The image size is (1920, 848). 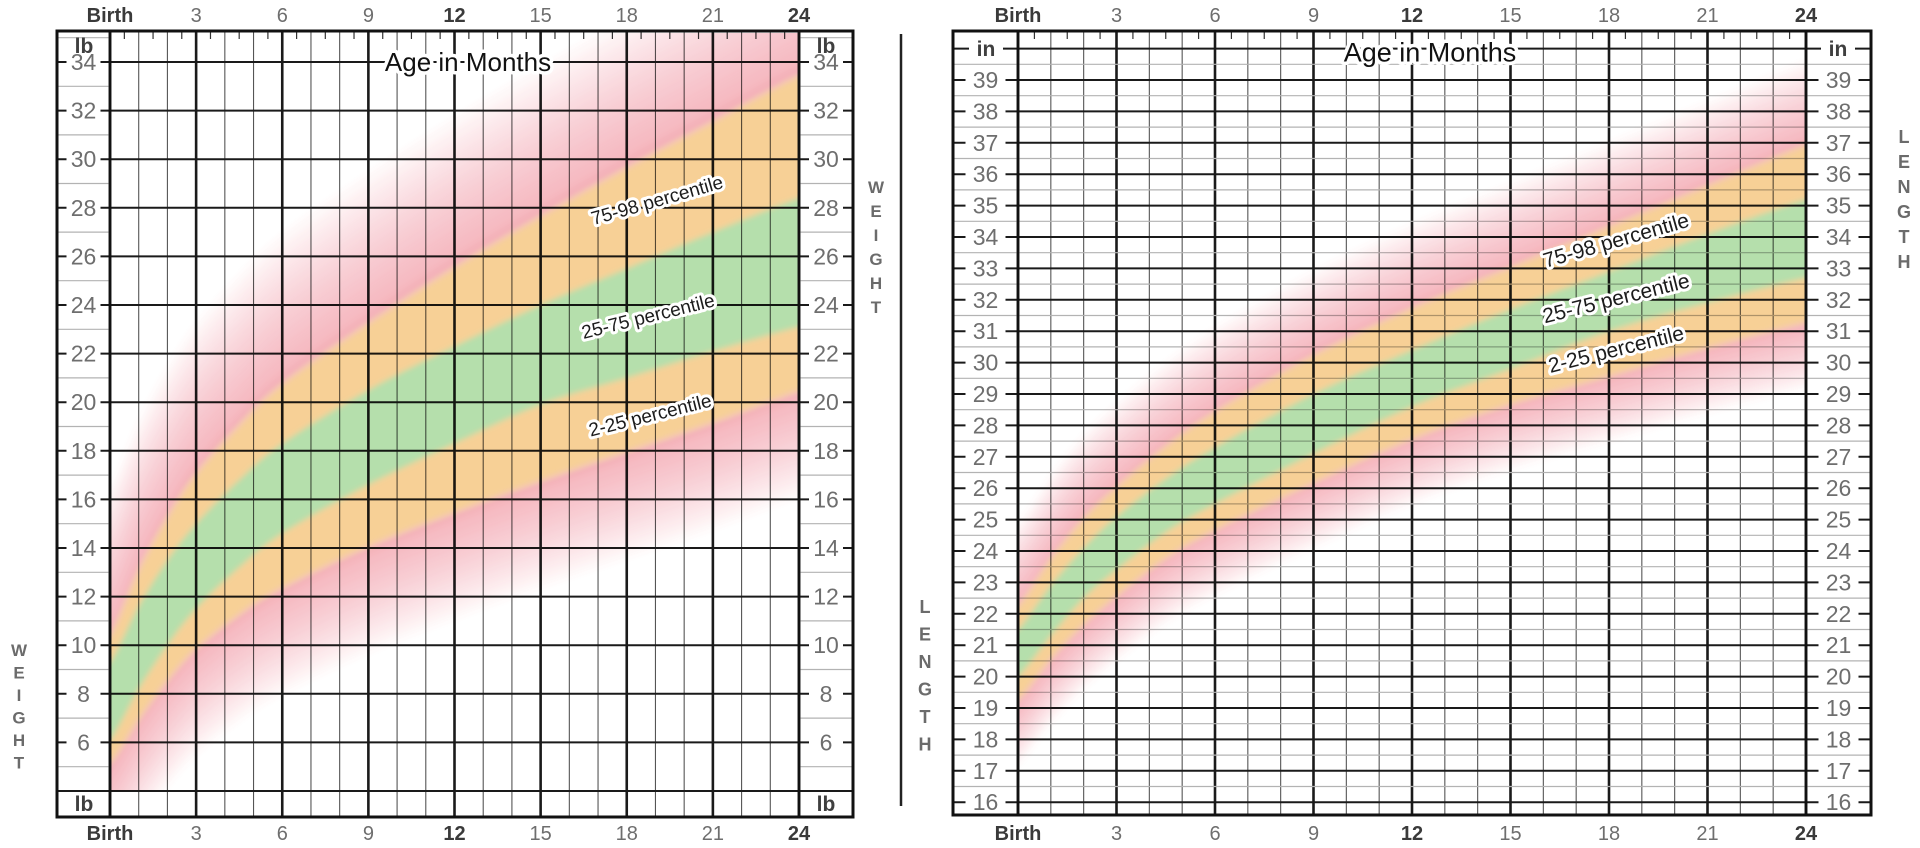 What do you see at coordinates (826, 159) in the screenshot?
I see `y-tick-label: 30` at bounding box center [826, 159].